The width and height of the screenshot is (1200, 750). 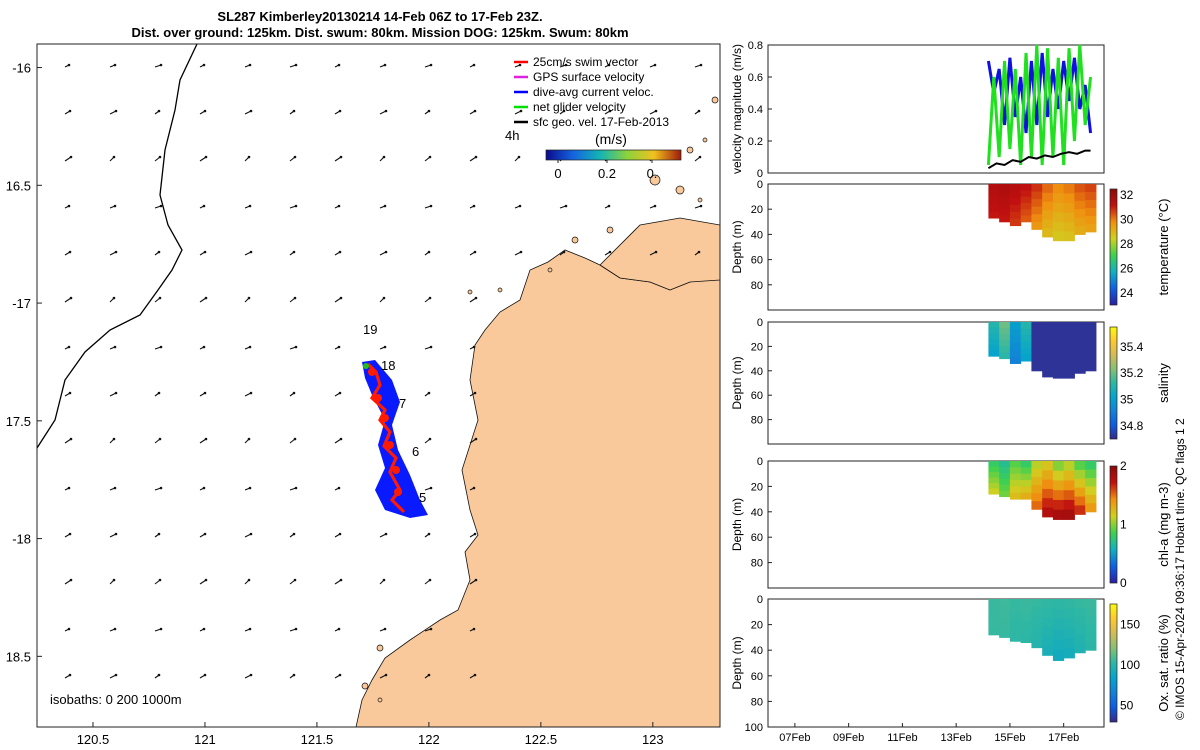 I want to click on glider-start-marker, so click(x=366, y=366).